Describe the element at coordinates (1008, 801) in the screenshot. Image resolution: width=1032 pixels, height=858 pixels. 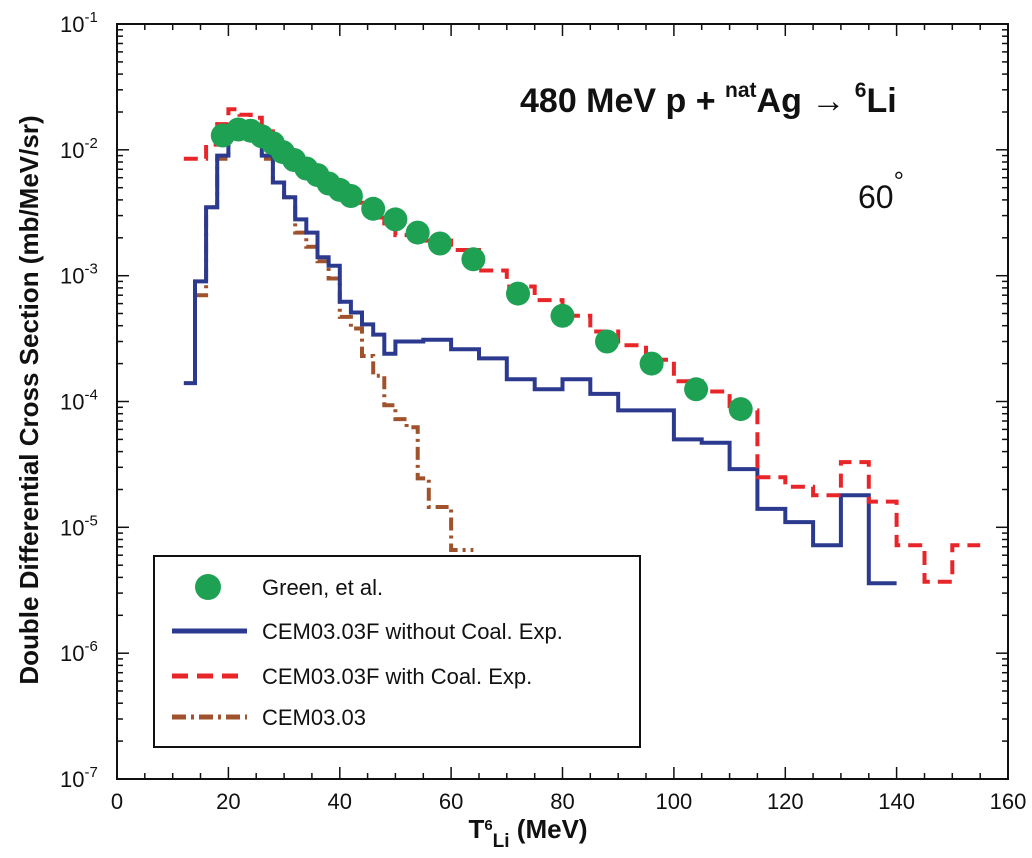
I see `x-tick-label-160: 160` at that location.